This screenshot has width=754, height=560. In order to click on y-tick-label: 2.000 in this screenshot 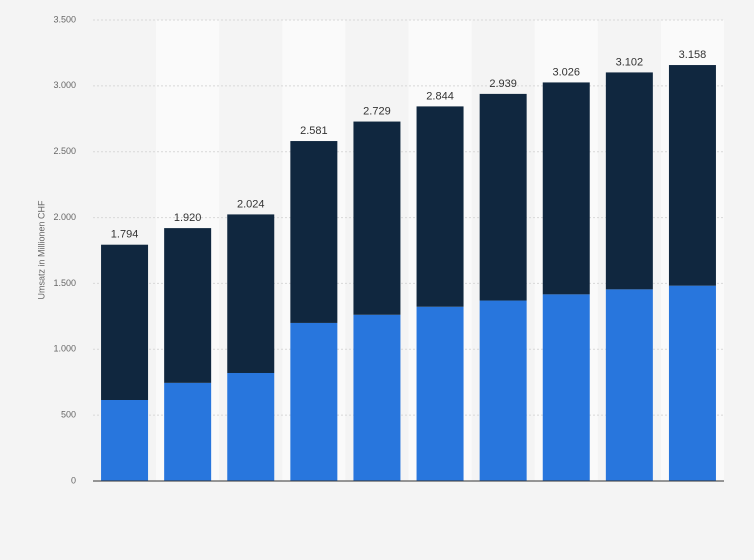, I will do `click(64, 217)`.